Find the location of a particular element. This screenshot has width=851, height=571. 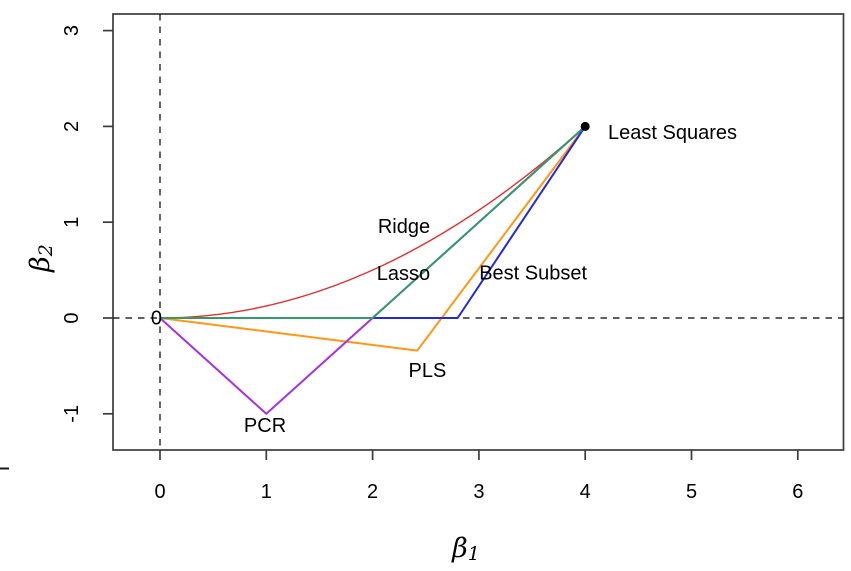

least-squares-point is located at coordinates (585, 126).